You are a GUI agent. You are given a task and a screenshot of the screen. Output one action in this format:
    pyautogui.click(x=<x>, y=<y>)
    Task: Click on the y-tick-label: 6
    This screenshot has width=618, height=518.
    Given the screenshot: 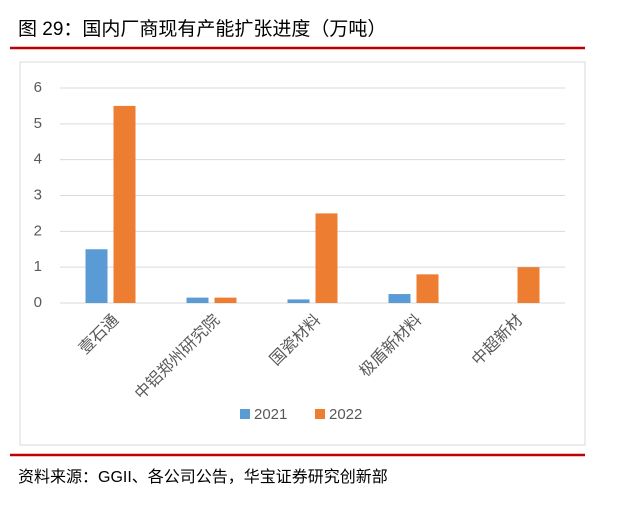 What is the action you would take?
    pyautogui.click(x=38, y=87)
    